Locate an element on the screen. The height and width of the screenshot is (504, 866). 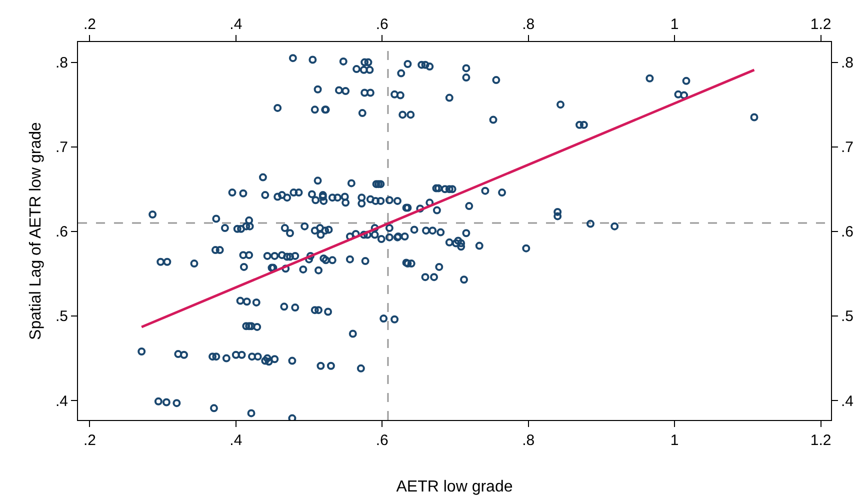
y-tick-label: .5 is located at coordinates (61, 317).